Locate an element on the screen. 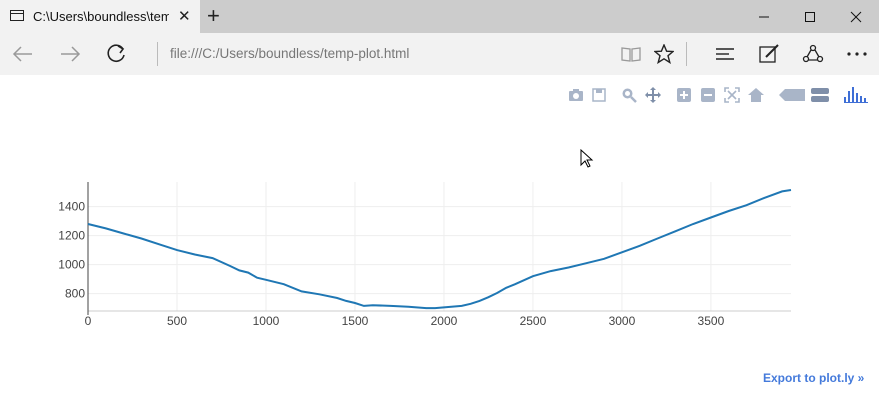  zoom-icon is located at coordinates (629, 95).